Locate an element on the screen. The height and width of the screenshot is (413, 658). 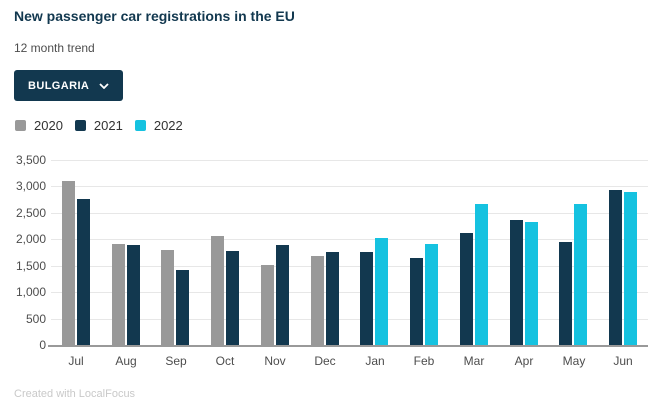
legend-swatch-2021 is located at coordinates (80, 125).